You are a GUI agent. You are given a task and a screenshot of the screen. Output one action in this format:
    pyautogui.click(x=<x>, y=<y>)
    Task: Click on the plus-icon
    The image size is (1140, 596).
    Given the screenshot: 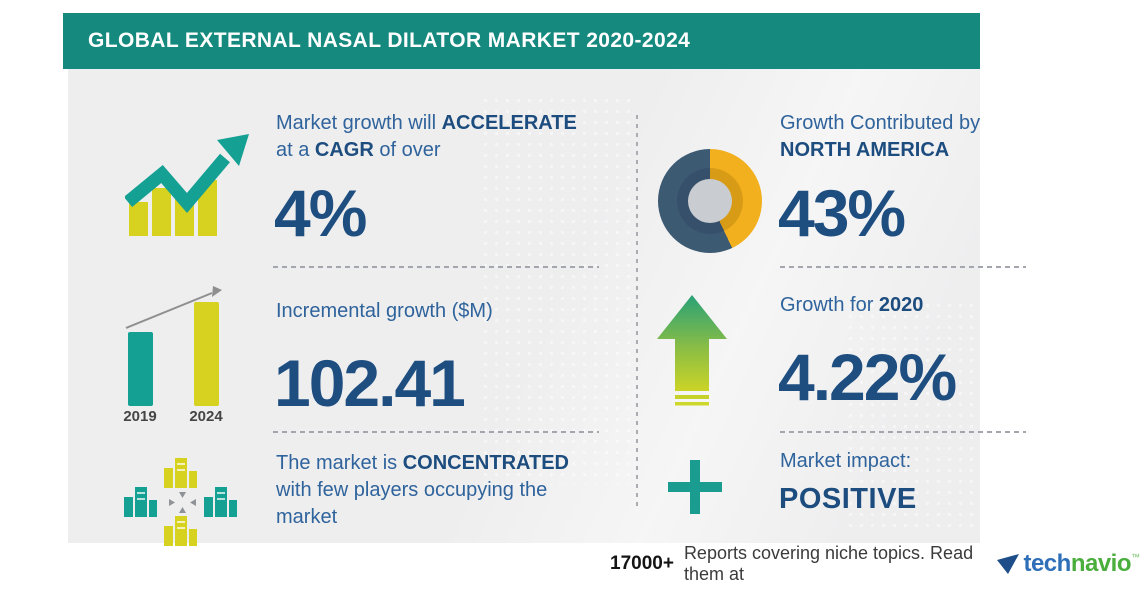 What is the action you would take?
    pyautogui.click(x=695, y=487)
    